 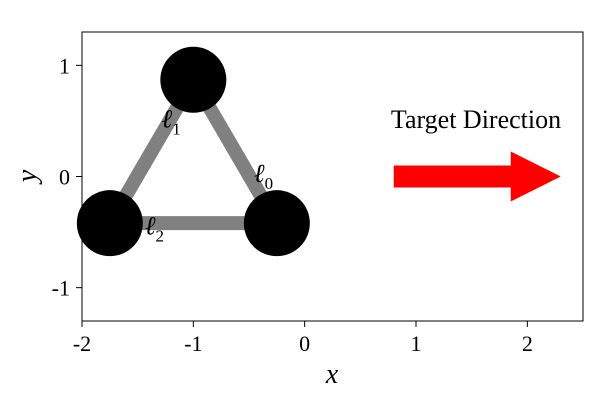 What do you see at coordinates (193, 343) in the screenshot?
I see `x-tick-label: -1` at bounding box center [193, 343].